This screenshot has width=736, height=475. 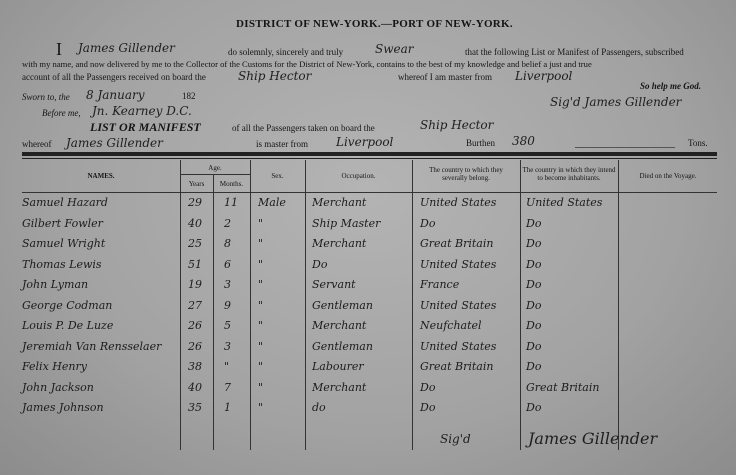 What do you see at coordinates (480, 143) in the screenshot?
I see `burthen-label: Burthen` at bounding box center [480, 143].